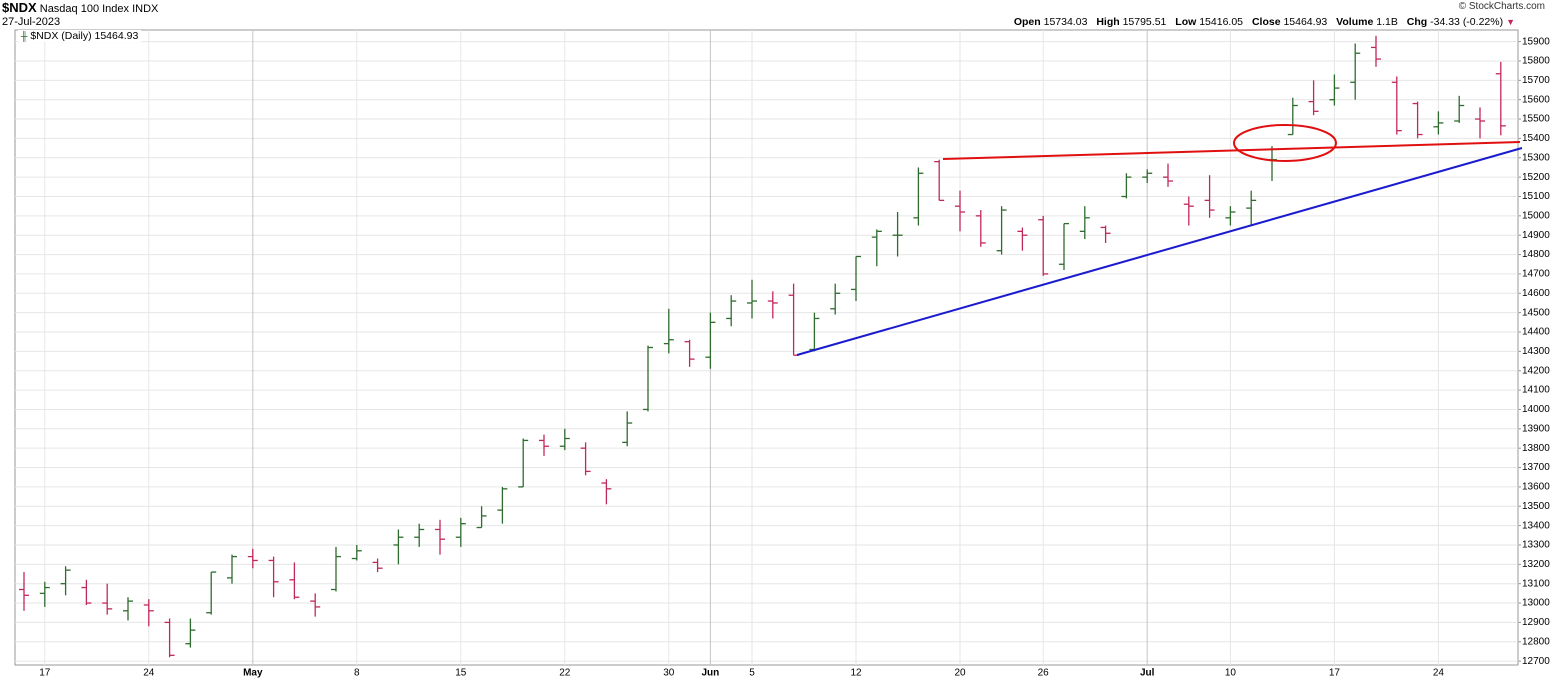 The width and height of the screenshot is (1565, 681). What do you see at coordinates (1536, 254) in the screenshot?
I see `y-tick-label: 14800` at bounding box center [1536, 254].